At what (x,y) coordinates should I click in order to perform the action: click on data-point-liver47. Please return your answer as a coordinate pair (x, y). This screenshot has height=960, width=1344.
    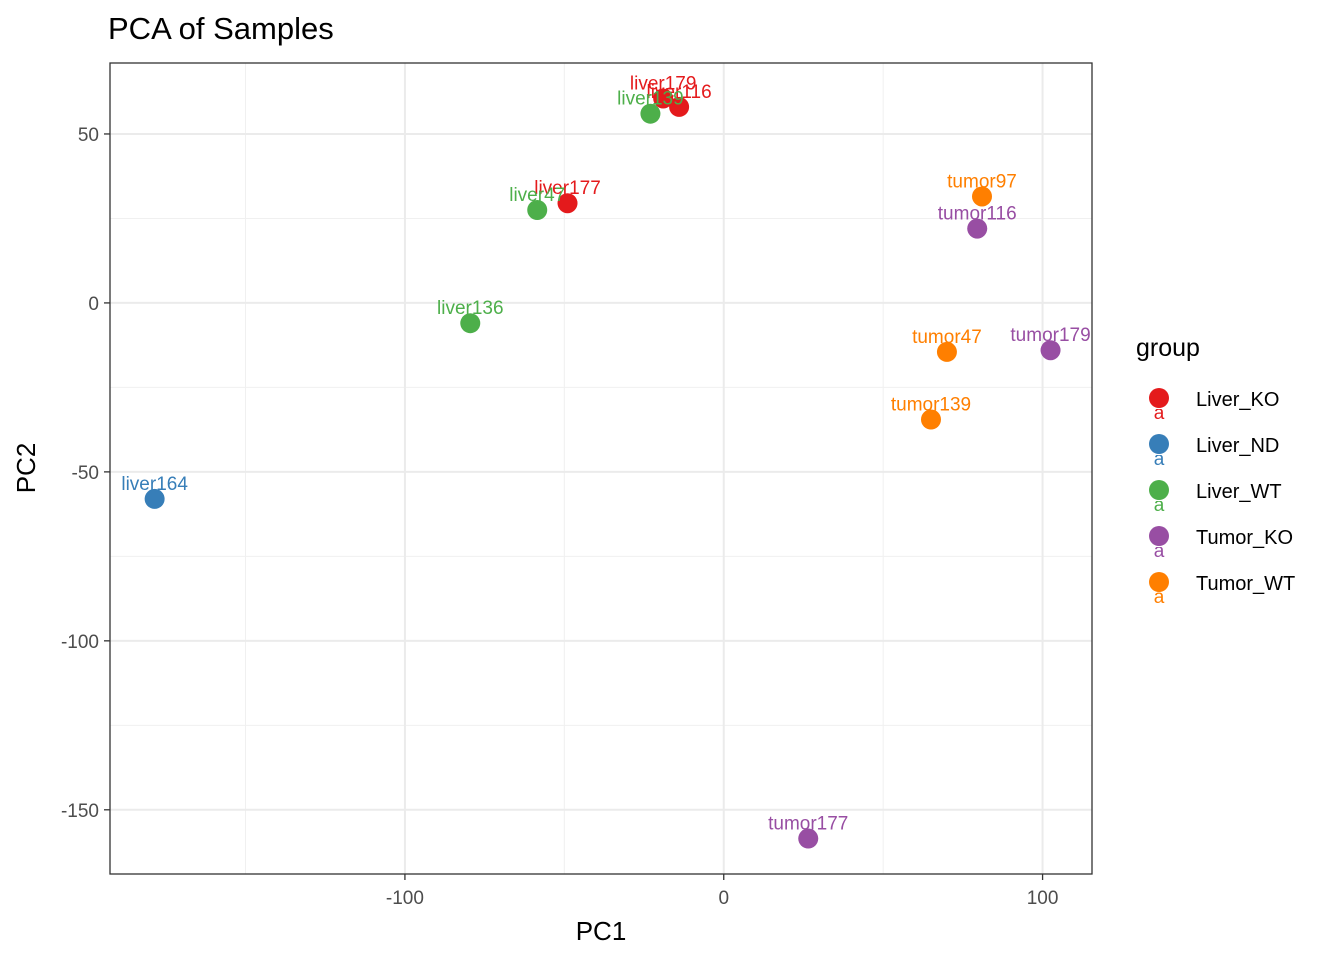
    Looking at the image, I should click on (537, 209).